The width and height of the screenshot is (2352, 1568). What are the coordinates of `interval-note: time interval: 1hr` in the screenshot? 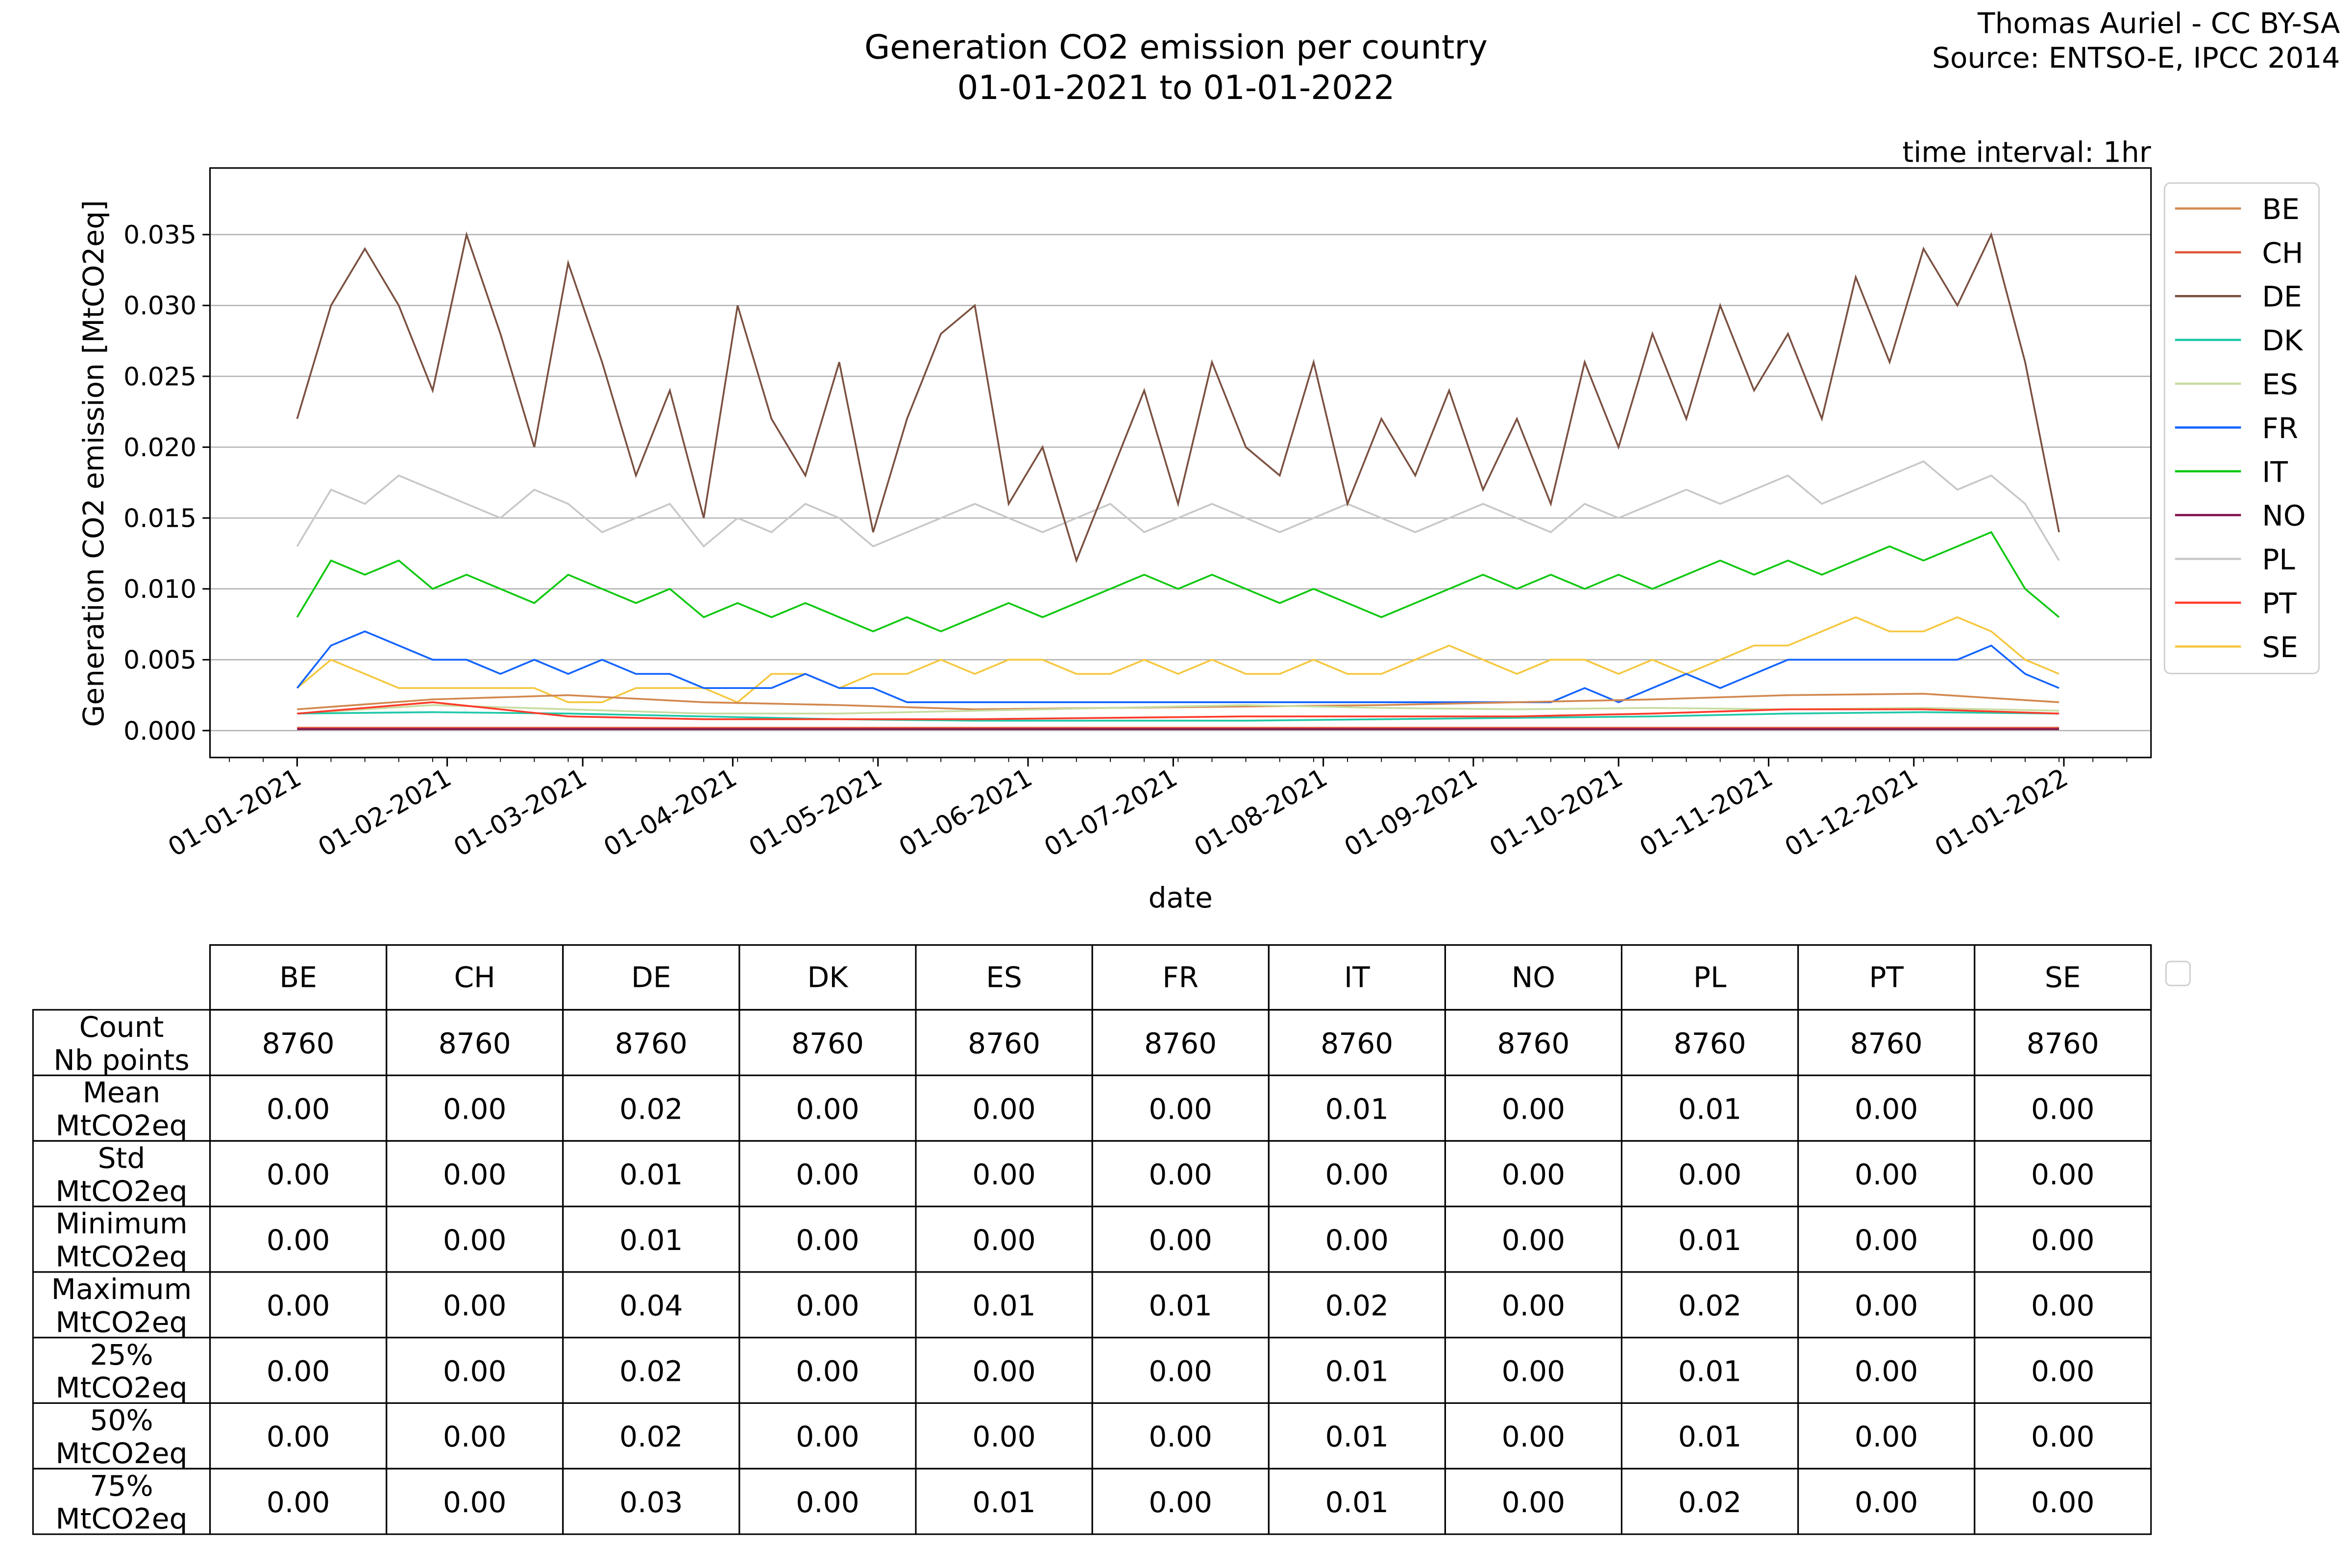 It's located at (2027, 152).